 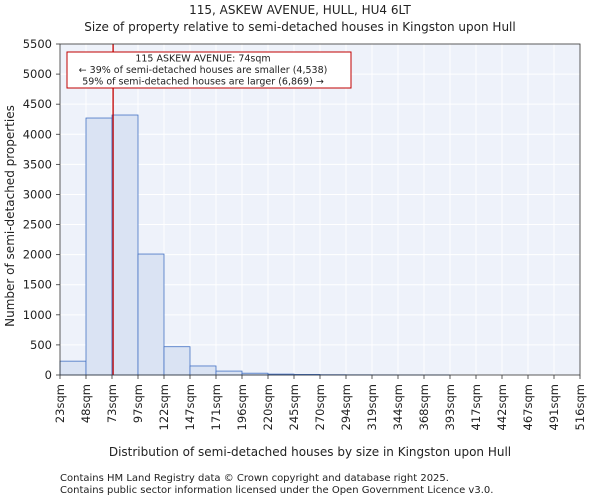 I want to click on x-tick-label: 417sqm, so click(x=476, y=407).